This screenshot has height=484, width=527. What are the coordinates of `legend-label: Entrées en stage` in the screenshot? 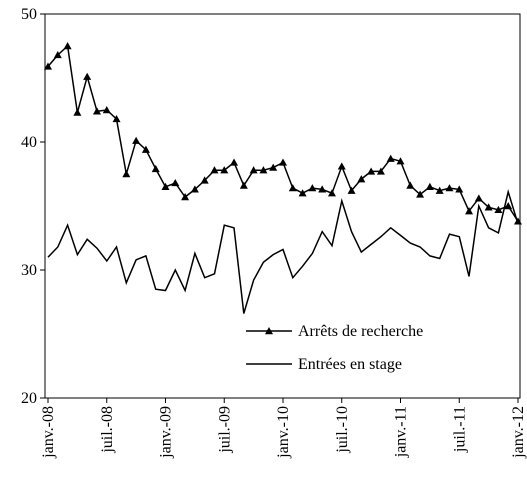 It's located at (350, 364).